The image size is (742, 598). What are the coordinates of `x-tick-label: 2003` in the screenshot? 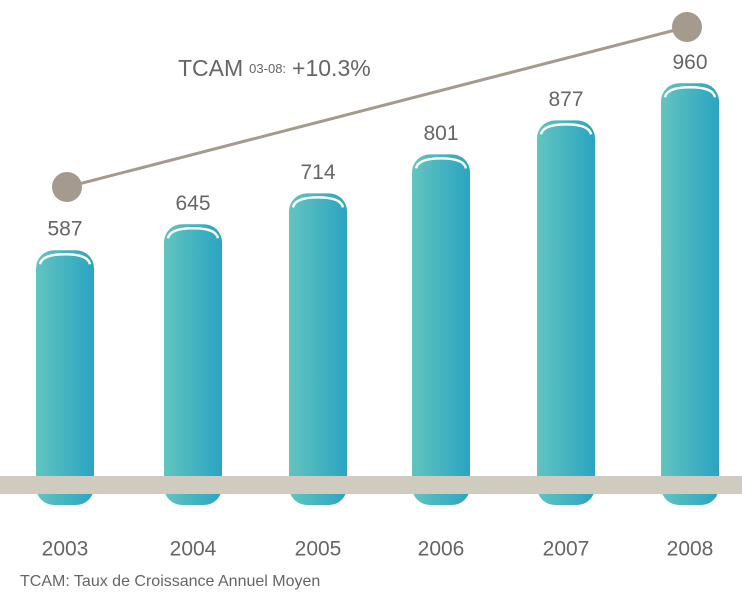 It's located at (65, 549).